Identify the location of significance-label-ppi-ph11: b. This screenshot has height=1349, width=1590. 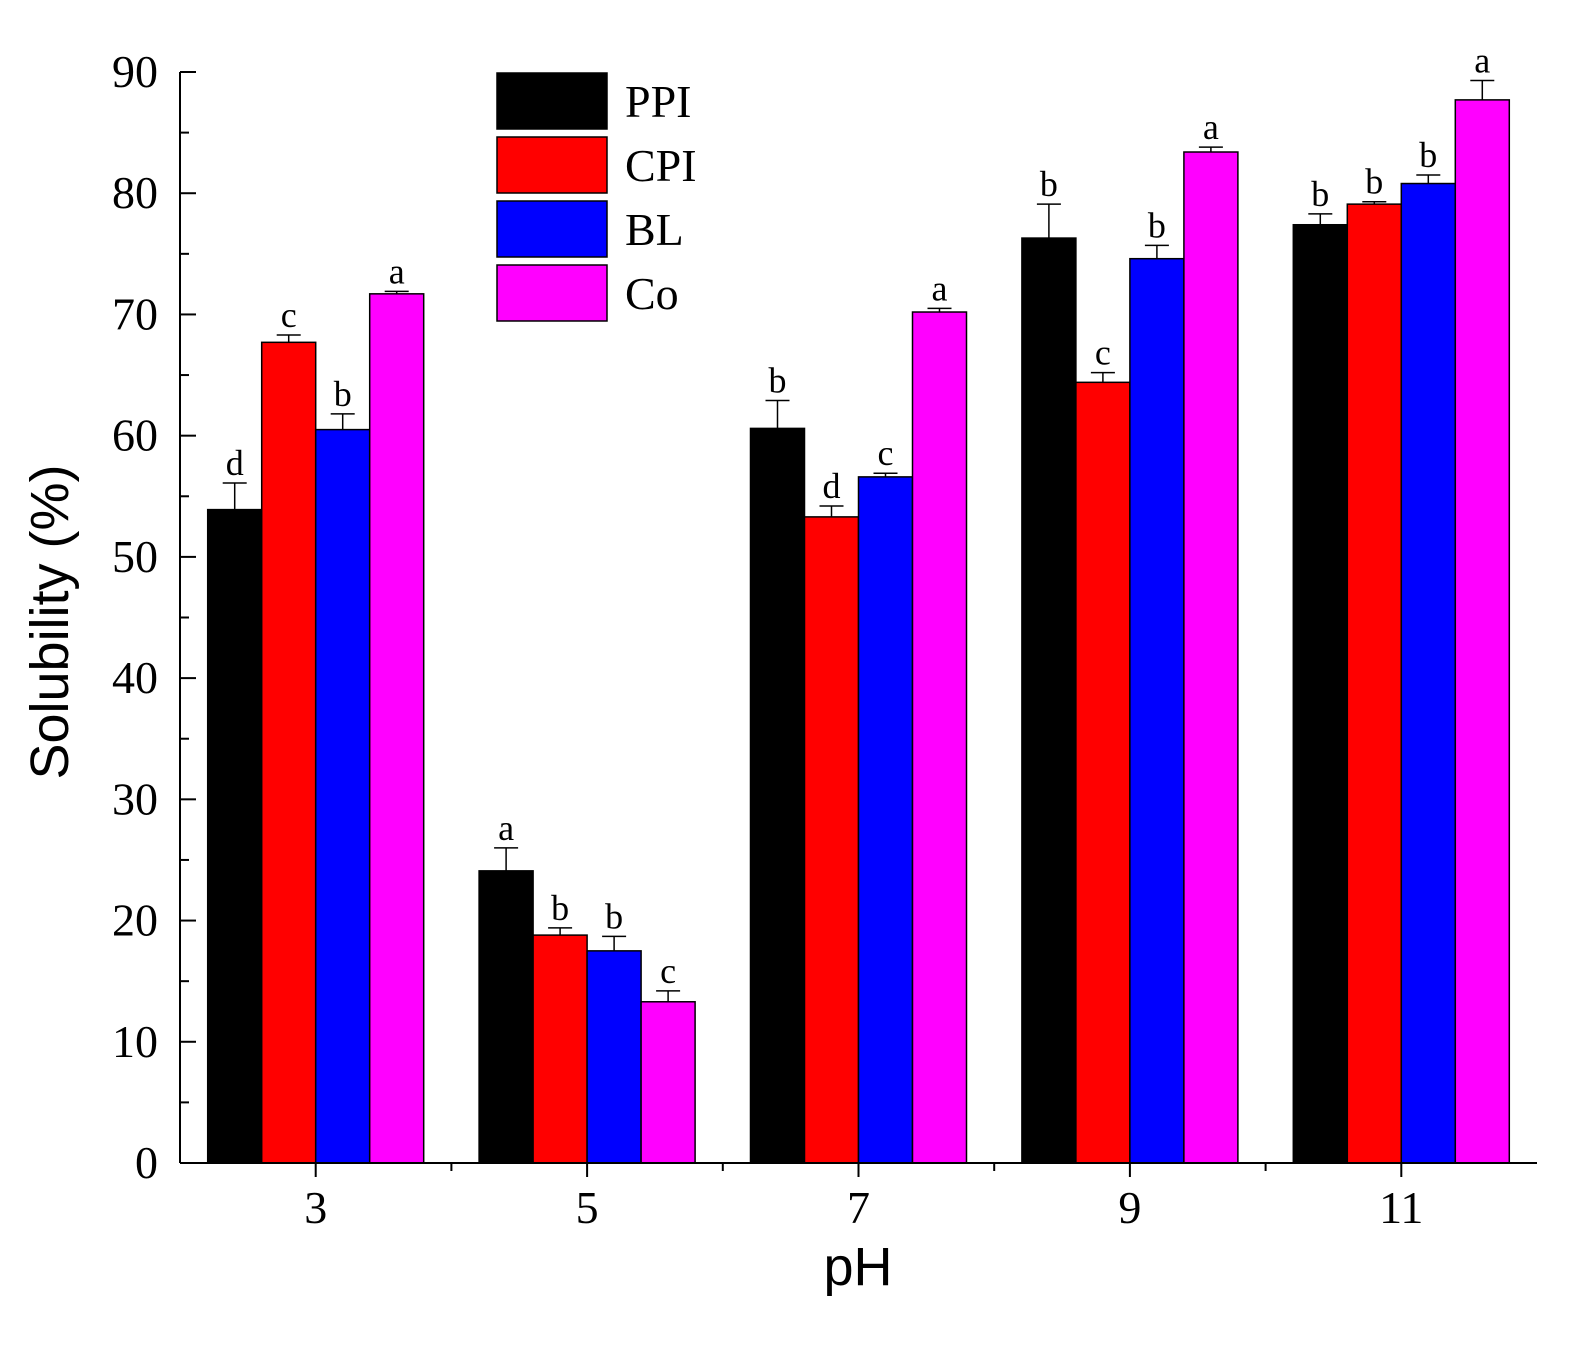
(1320, 194).